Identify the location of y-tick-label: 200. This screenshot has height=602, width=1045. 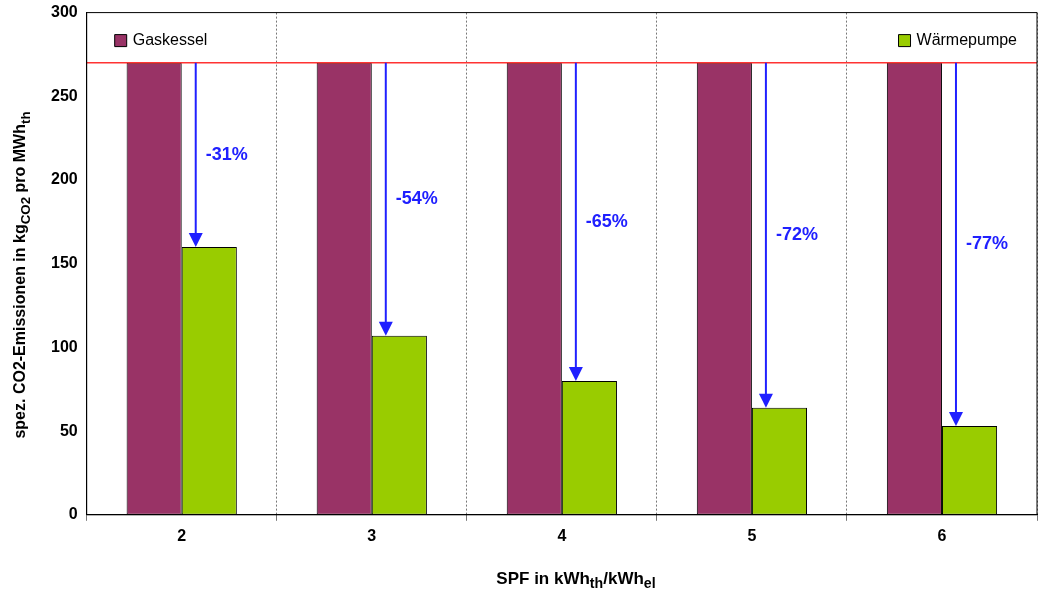
(64, 179).